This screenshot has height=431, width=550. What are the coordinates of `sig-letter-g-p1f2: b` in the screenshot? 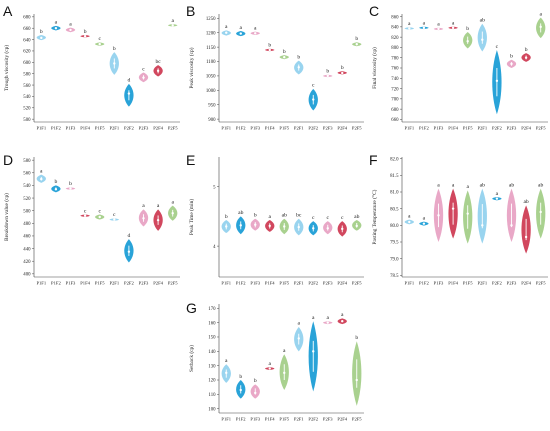 It's located at (240, 377).